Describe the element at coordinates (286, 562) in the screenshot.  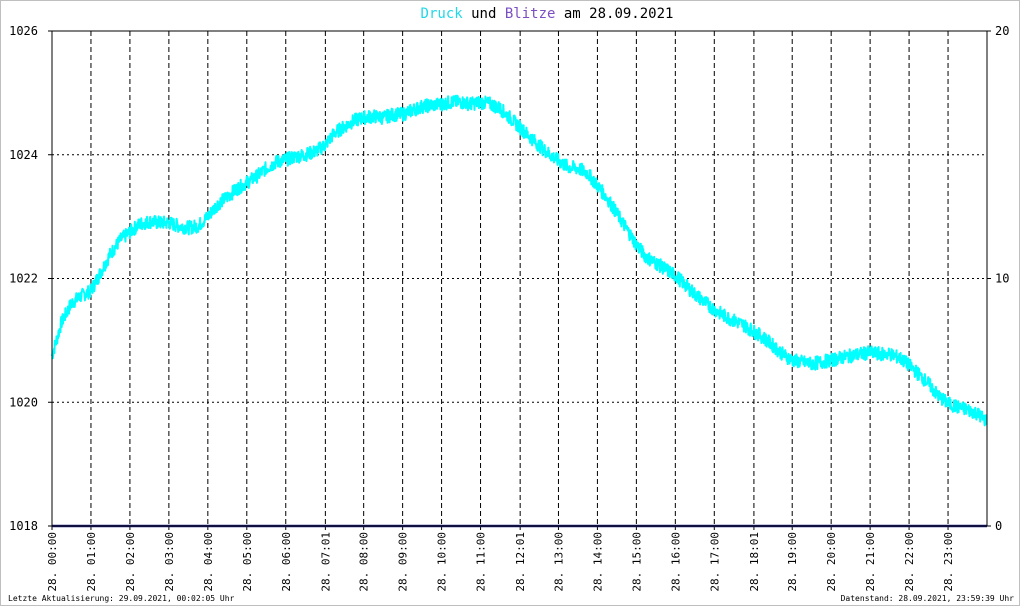
I see `x-tick-label: 28. 06:00` at that location.